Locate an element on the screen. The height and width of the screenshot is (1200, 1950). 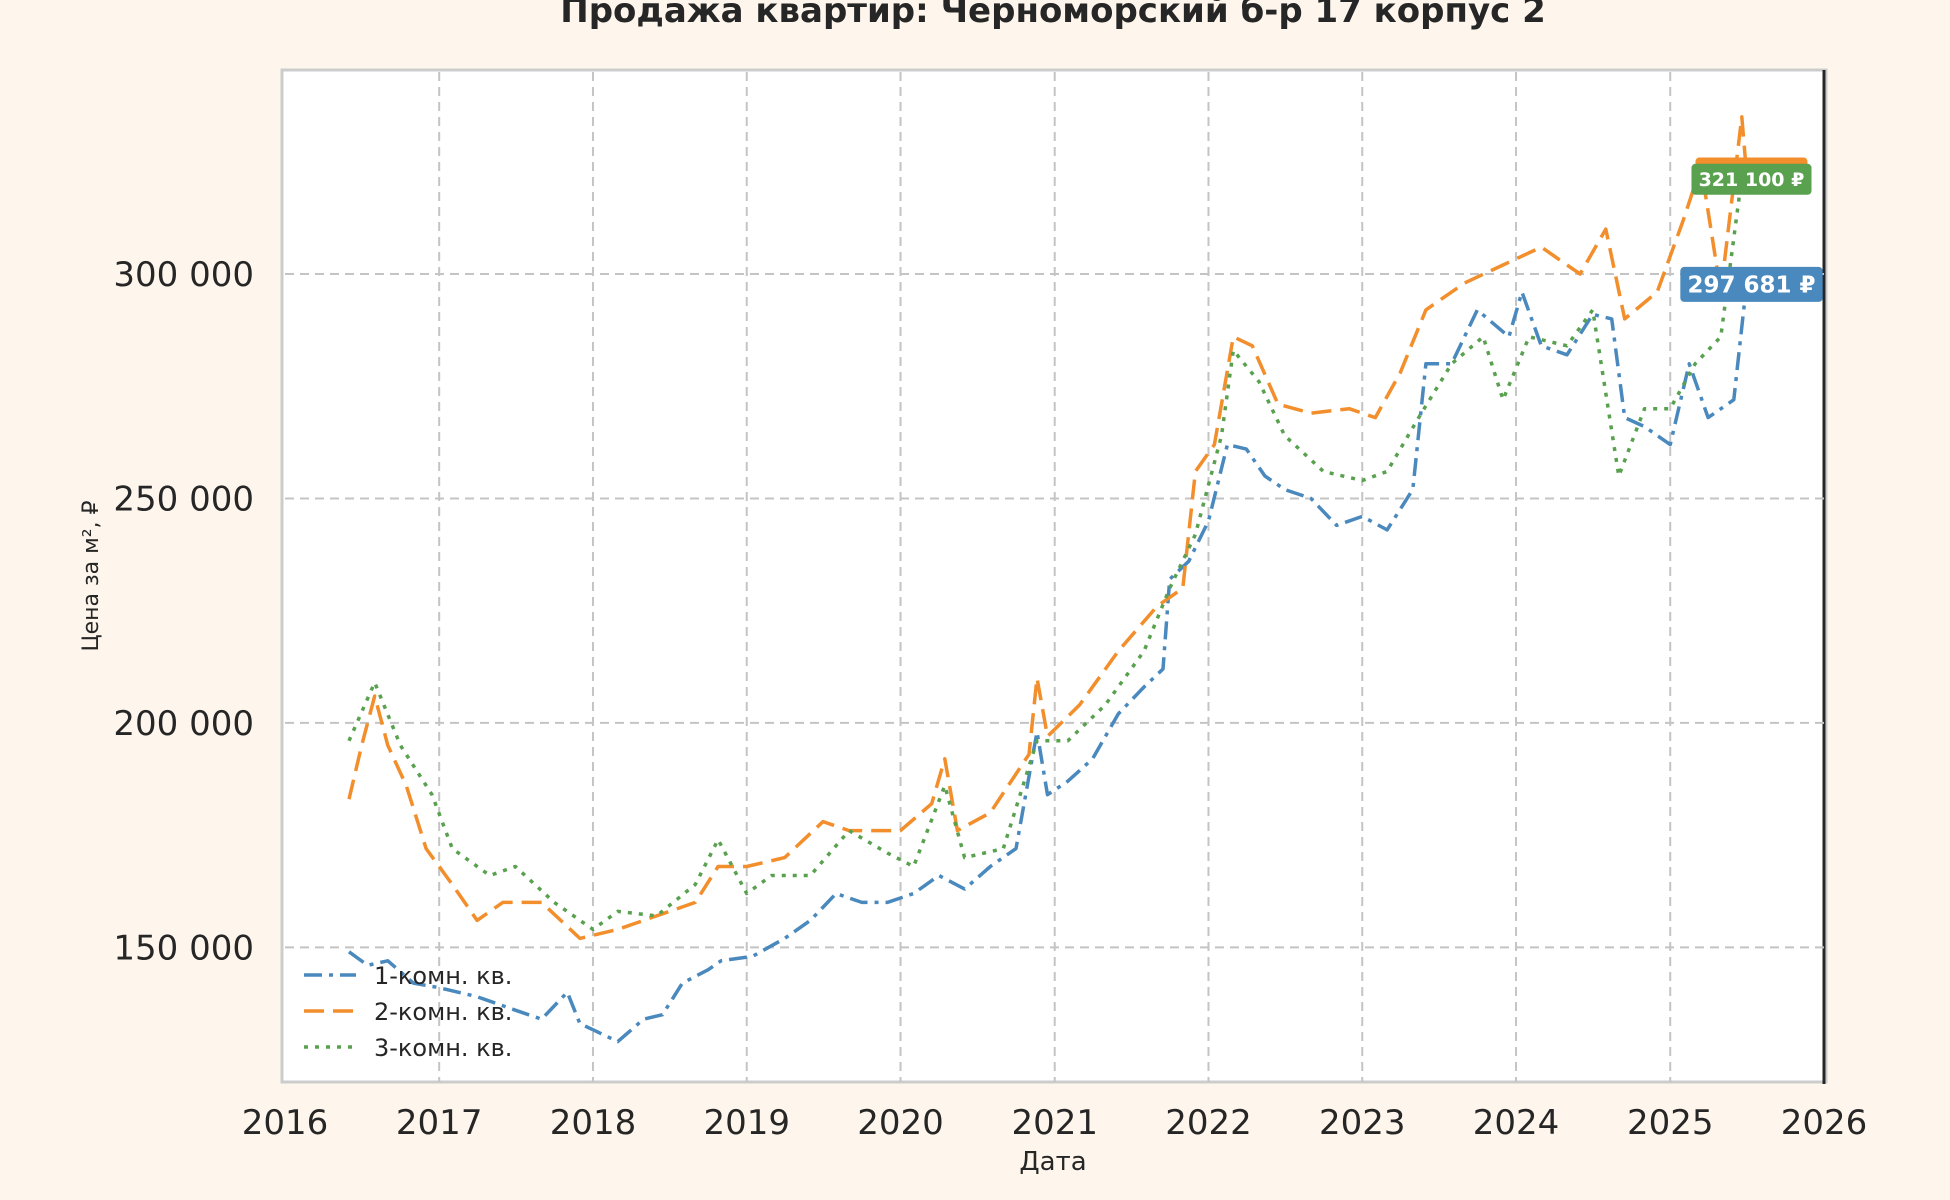
y-tick-labels: 150 000 200 000 250 000 300 000 is located at coordinates (183, 611).